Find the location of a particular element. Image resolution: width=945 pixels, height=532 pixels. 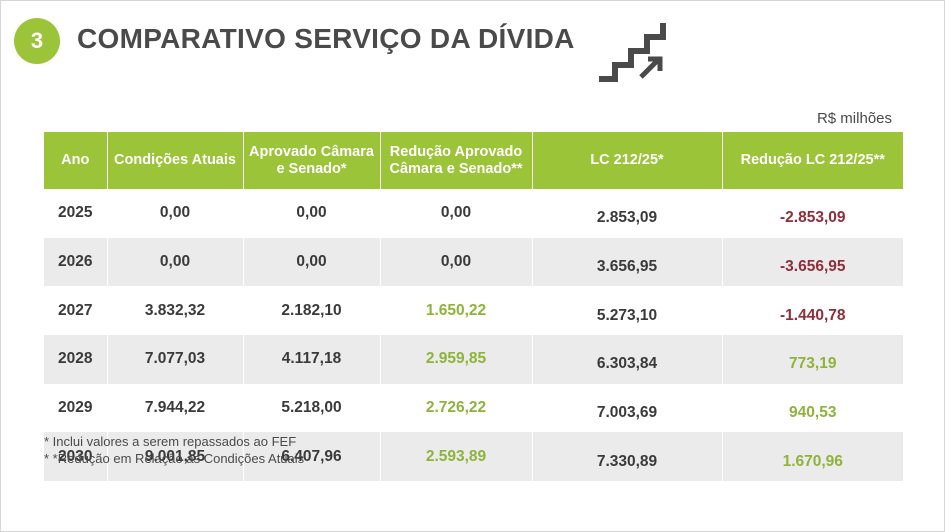

cell-reducao-aprovado: 2.726,22 is located at coordinates (456, 408).